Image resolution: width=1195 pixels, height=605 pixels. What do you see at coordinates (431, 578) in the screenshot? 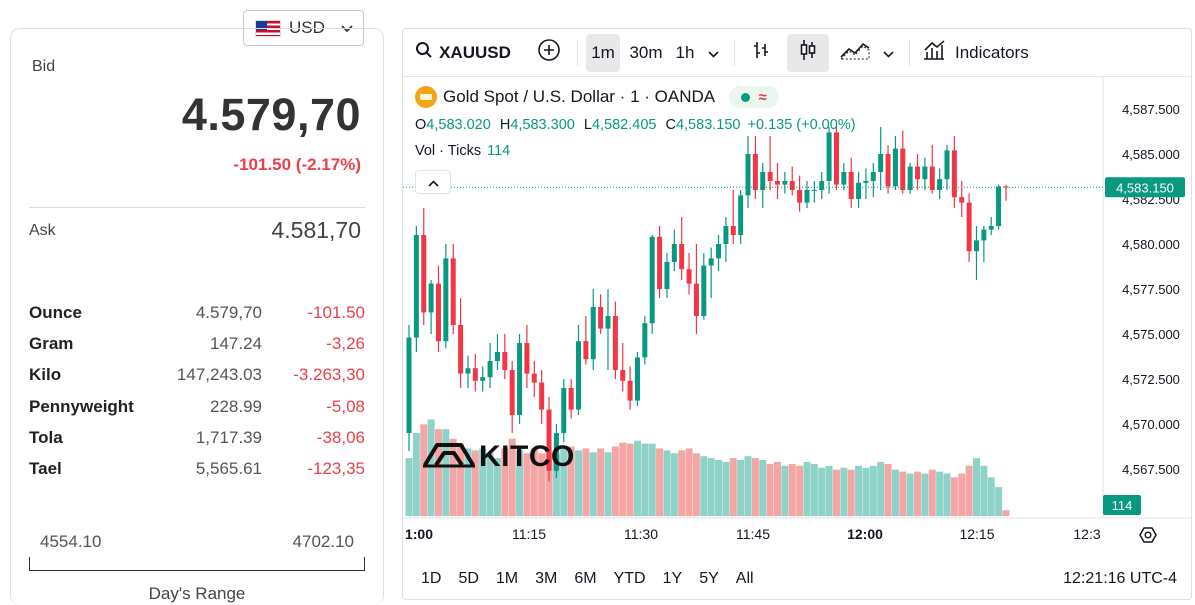
I see `range-1d-button: 1D` at bounding box center [431, 578].